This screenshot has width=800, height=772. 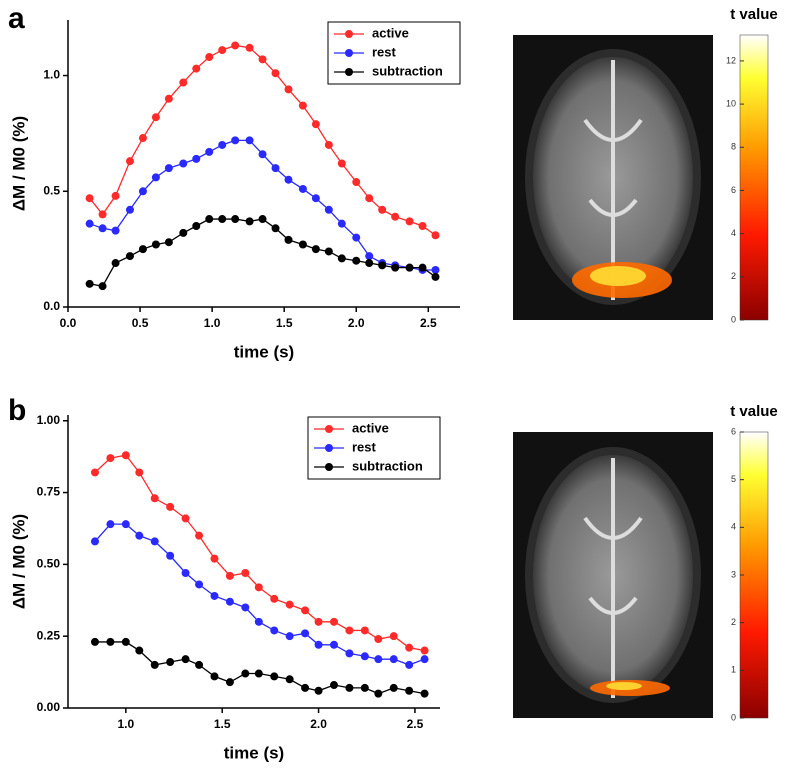 What do you see at coordinates (733, 527) in the screenshot?
I see `colorbar-tick-label: 4` at bounding box center [733, 527].